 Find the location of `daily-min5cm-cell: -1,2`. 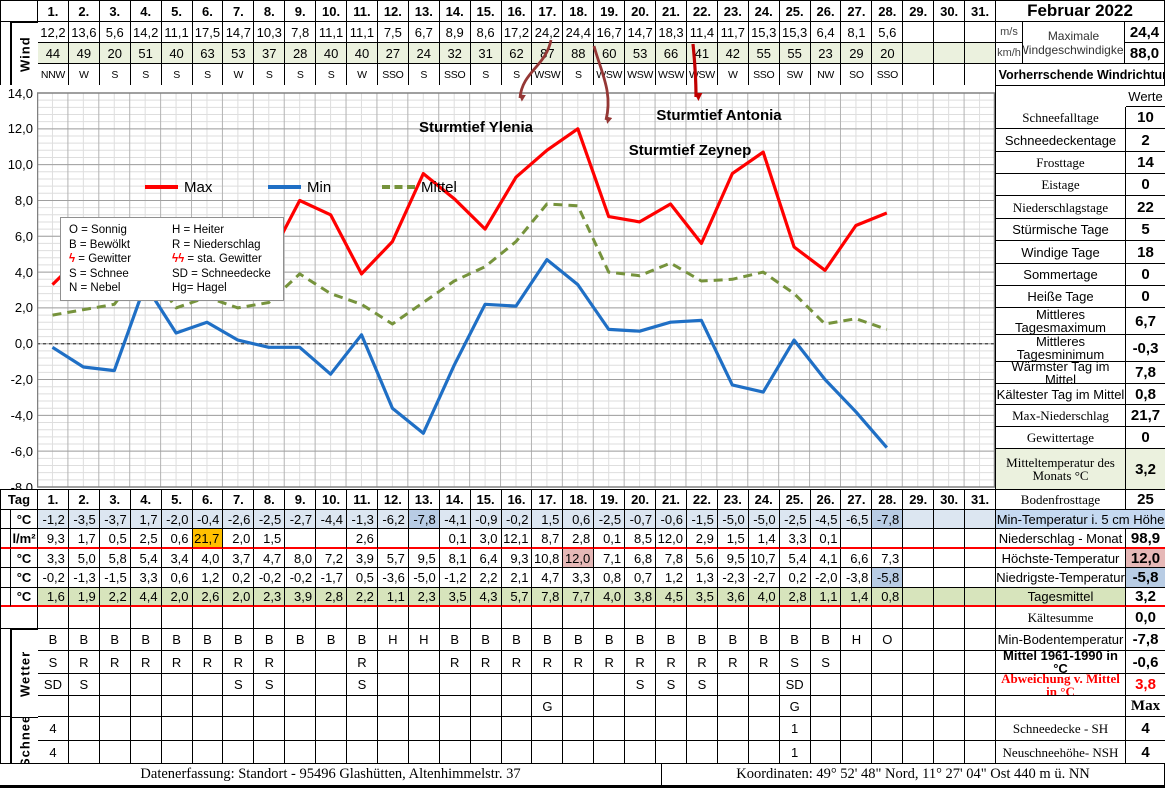

daily-min5cm-cell: -1,2 is located at coordinates (53, 519).